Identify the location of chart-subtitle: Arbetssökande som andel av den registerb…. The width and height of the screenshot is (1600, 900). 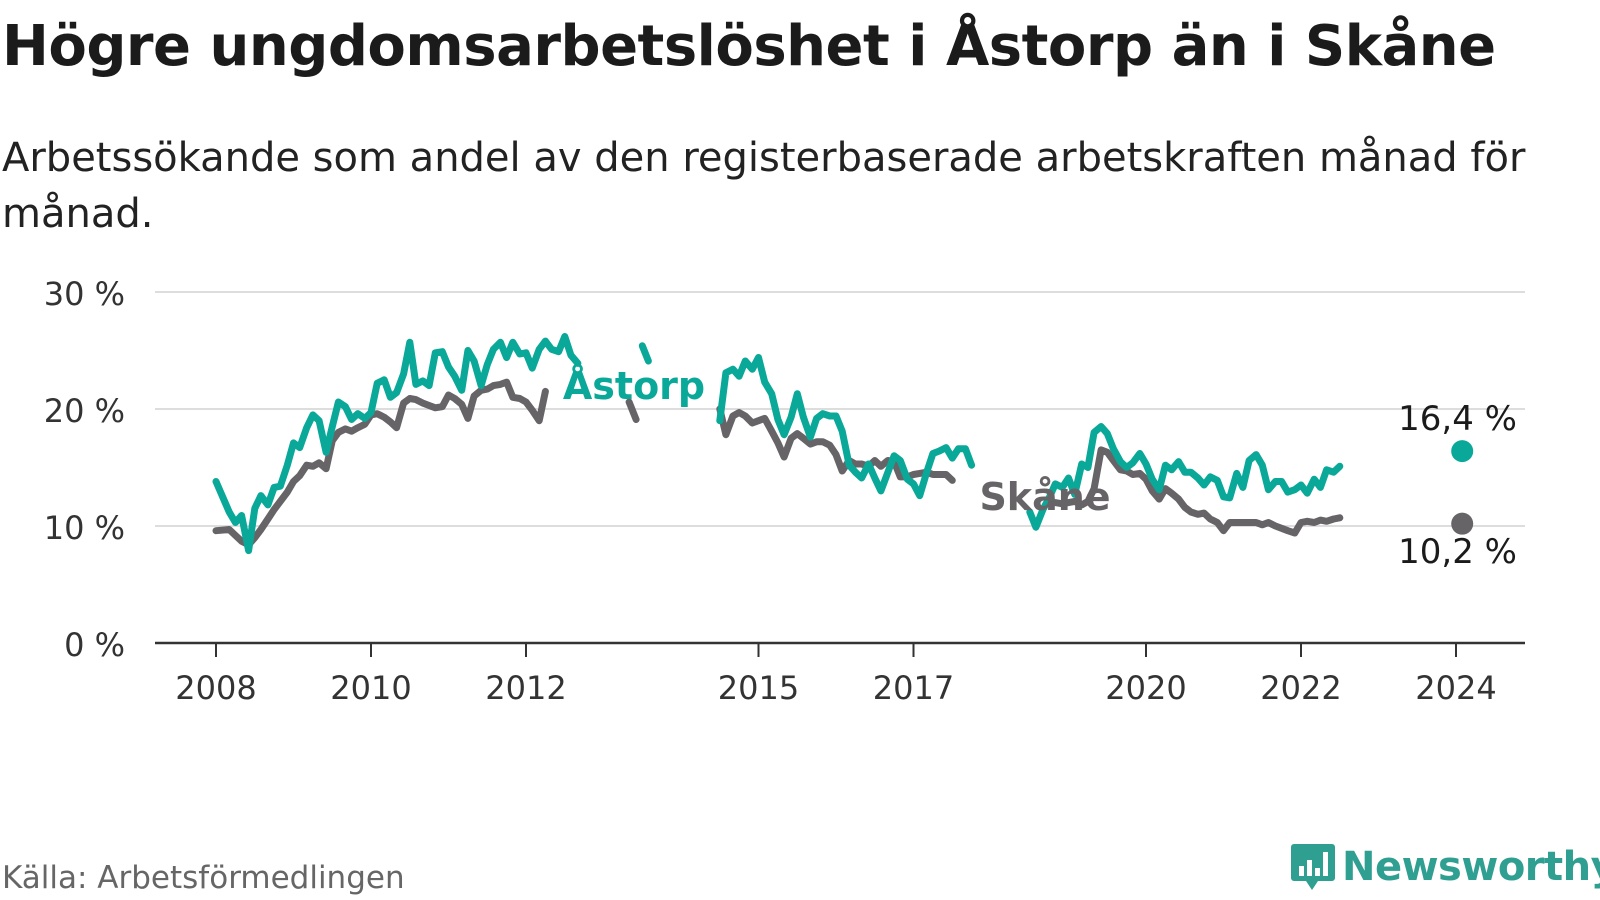
(764, 186).